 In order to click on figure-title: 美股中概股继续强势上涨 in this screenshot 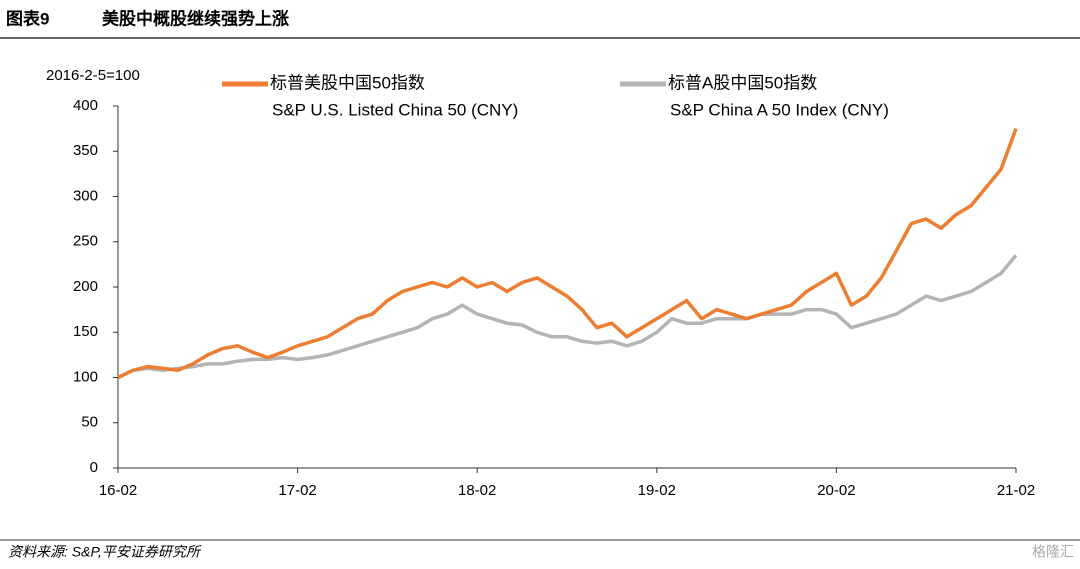, I will do `click(195, 18)`.